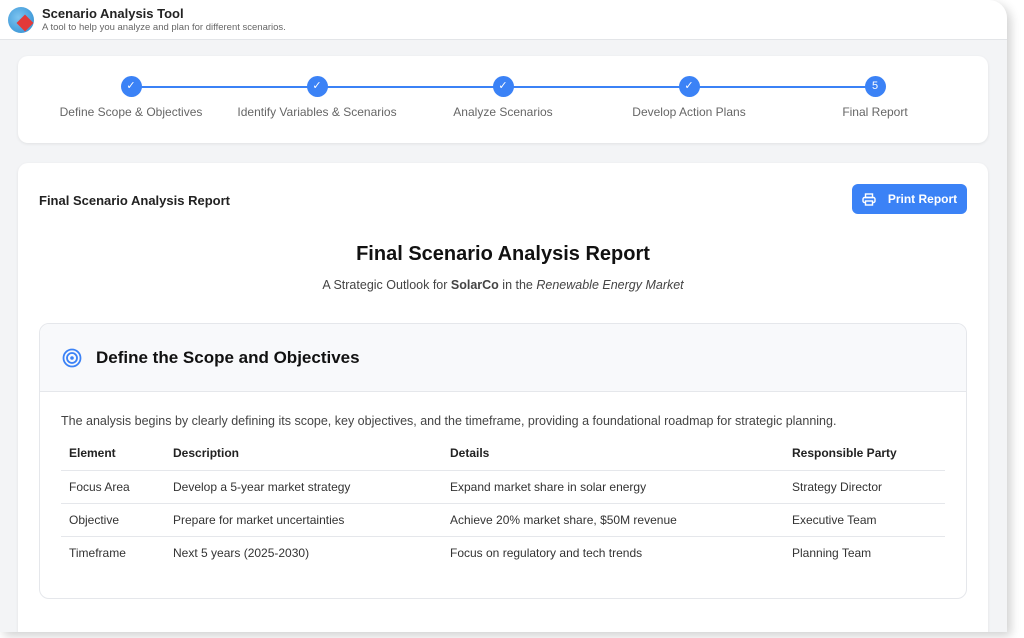 The image size is (1024, 638). What do you see at coordinates (113, 520) in the screenshot?
I see `table-cell: Objective` at bounding box center [113, 520].